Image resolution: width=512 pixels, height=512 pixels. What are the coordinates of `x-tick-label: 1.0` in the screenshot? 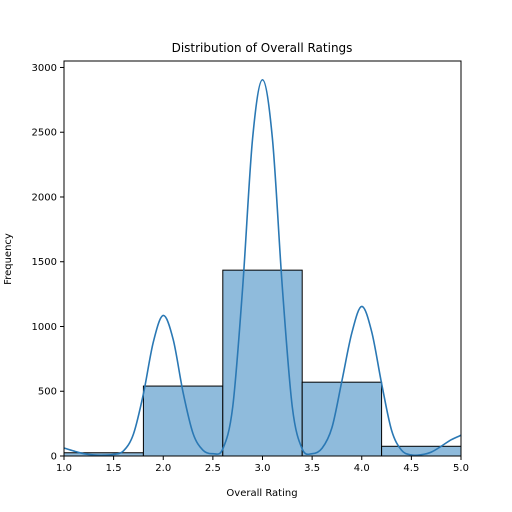 It's located at (64, 468).